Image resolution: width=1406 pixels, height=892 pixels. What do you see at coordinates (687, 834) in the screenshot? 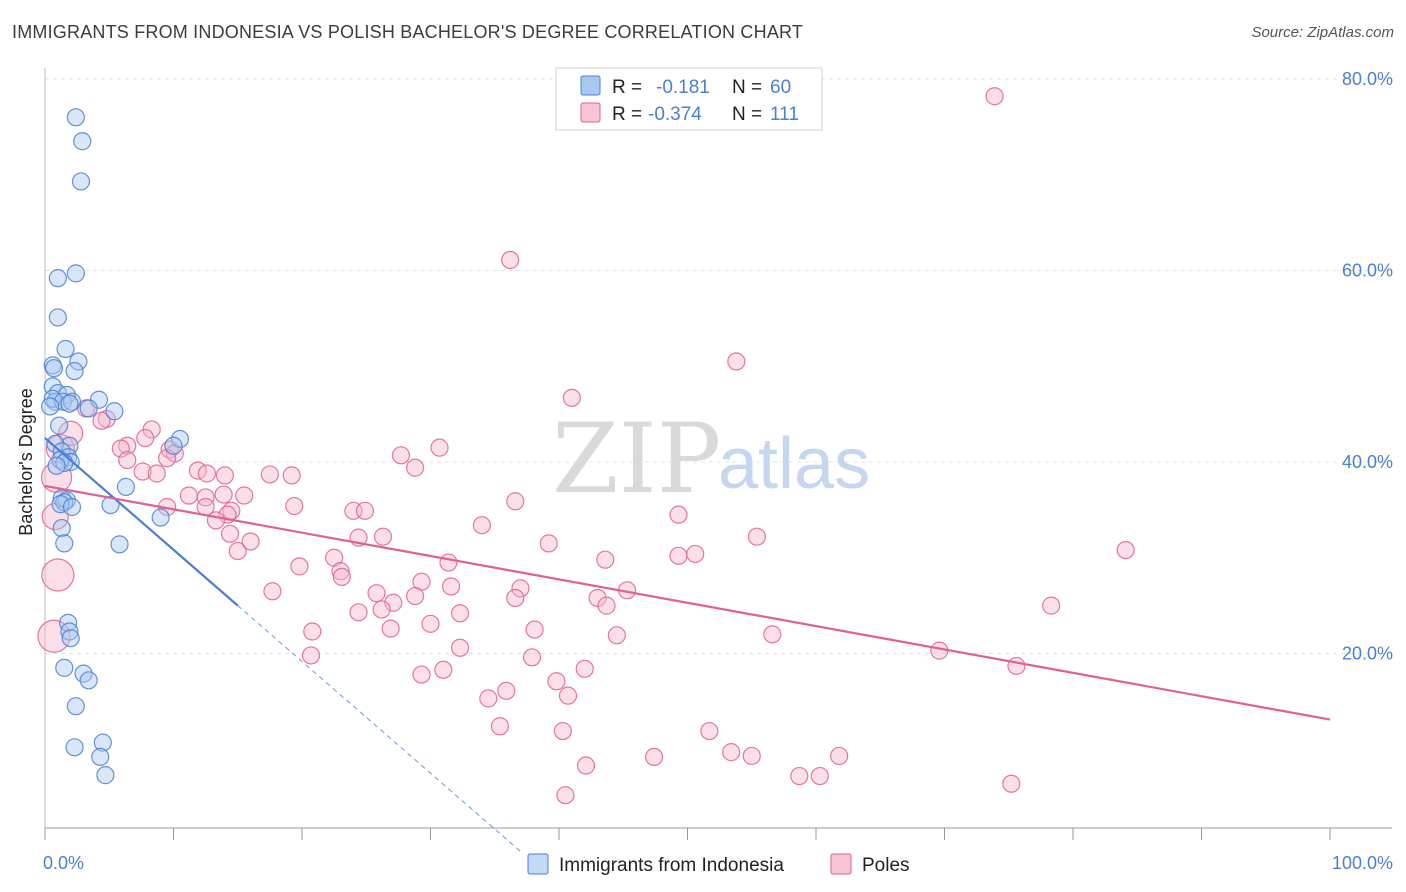
I see `x-axis-ticks` at bounding box center [687, 834].